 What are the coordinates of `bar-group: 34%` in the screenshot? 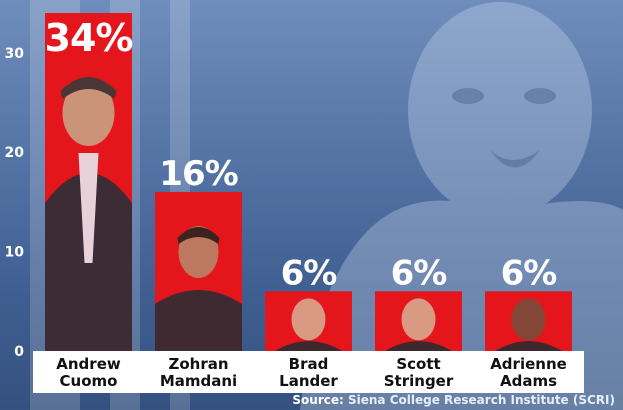 It's located at (89, 182).